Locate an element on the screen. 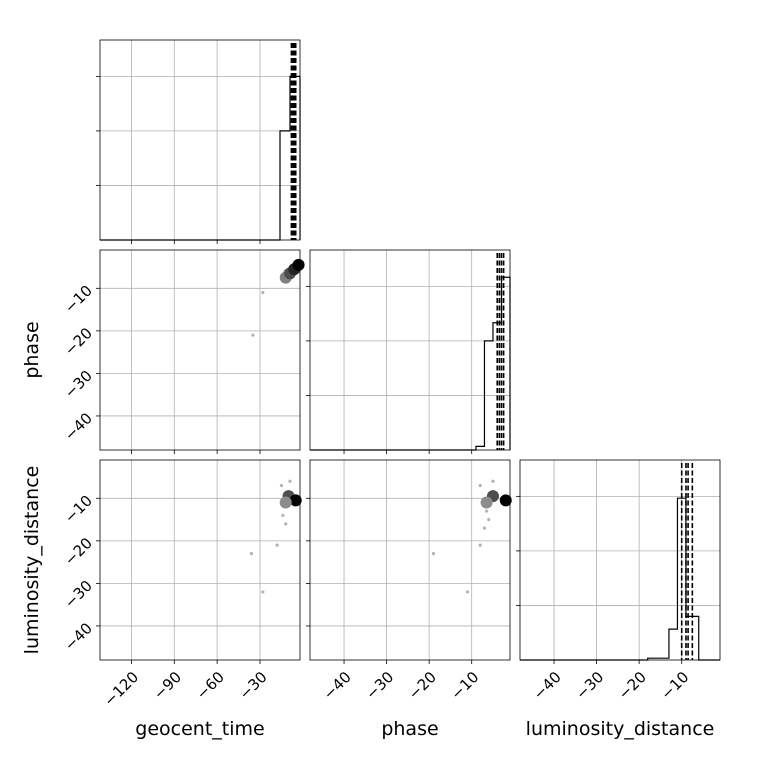 The height and width of the screenshot is (760, 760). x-tick-label-luminosity_distance-2: −20 is located at coordinates (632, 685).